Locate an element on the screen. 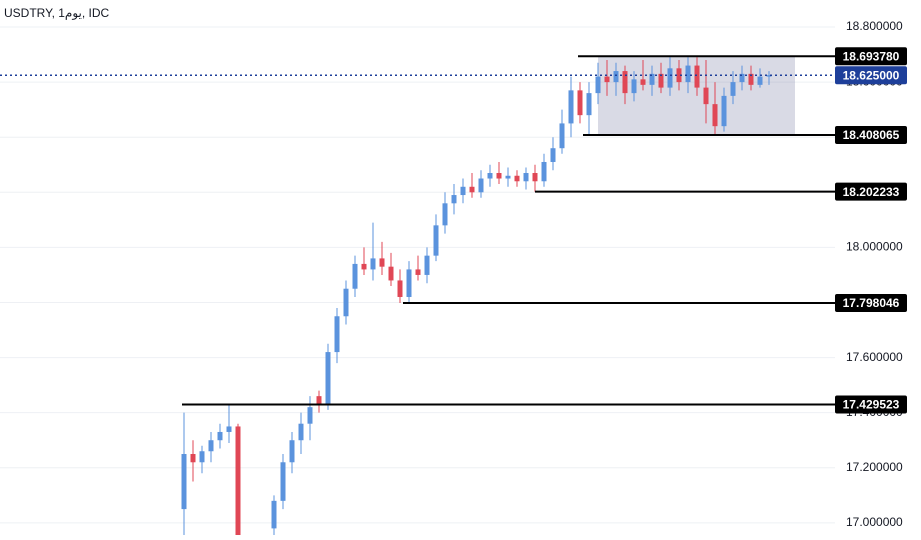 The image size is (921, 540). chart-title: USDTRY, 1يوم, IDC is located at coordinates (57, 13).